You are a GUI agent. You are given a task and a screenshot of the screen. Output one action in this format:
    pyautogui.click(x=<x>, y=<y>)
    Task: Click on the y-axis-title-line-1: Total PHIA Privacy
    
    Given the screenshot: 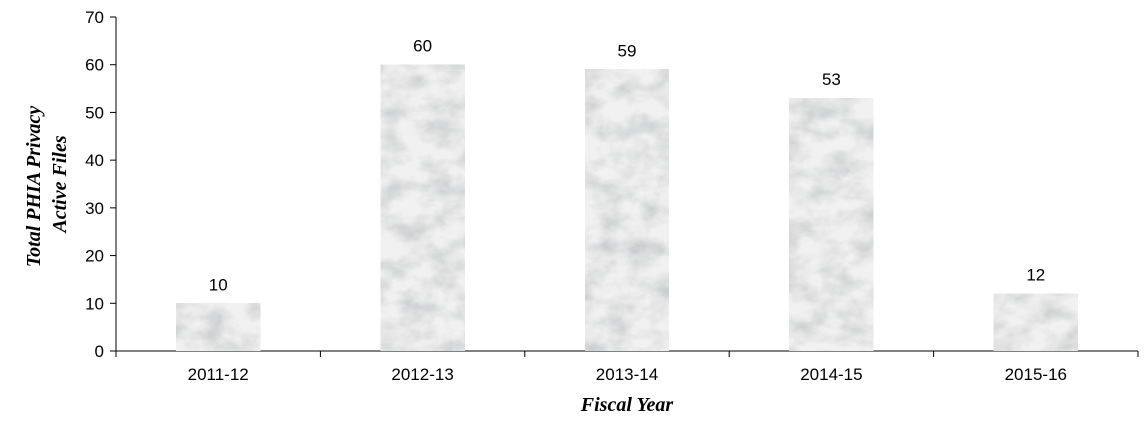 What is the action you would take?
    pyautogui.click(x=34, y=187)
    